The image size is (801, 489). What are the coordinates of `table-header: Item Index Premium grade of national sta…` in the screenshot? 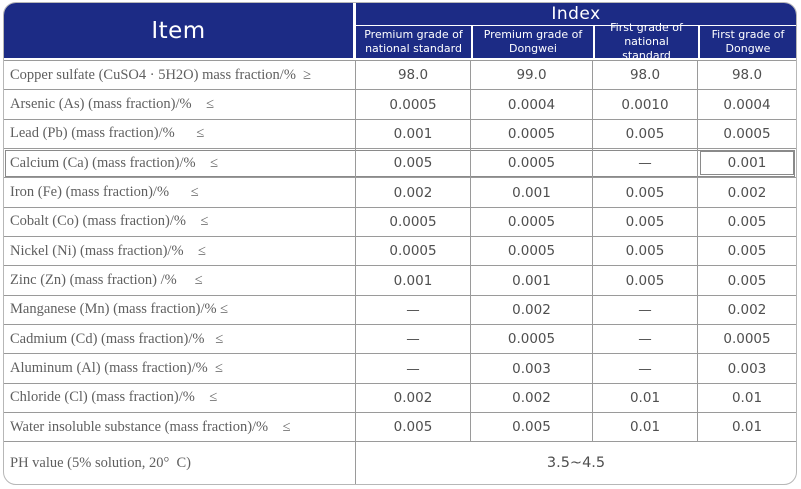 It's located at (400, 32).